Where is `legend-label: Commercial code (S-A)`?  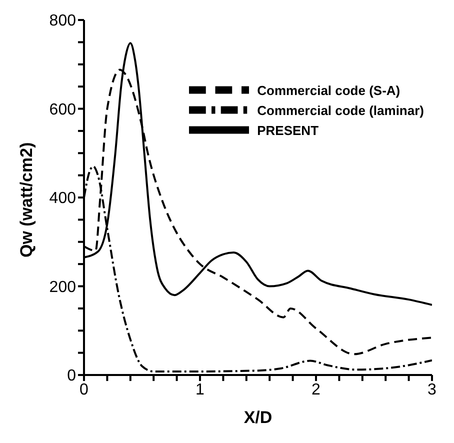 legend-label: Commercial code (S-A) is located at coordinates (328, 90).